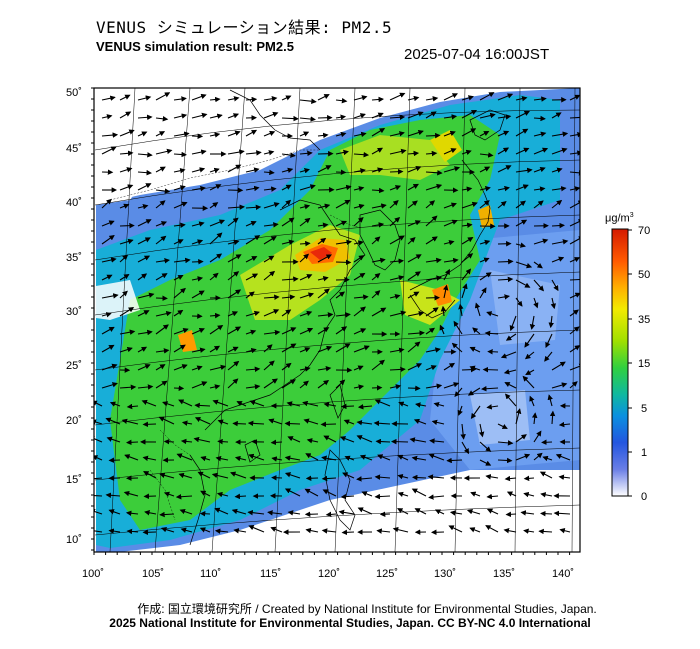 This screenshot has height=649, width=700. What do you see at coordinates (153, 574) in the screenshot?
I see `lon-label: 105˚` at bounding box center [153, 574].